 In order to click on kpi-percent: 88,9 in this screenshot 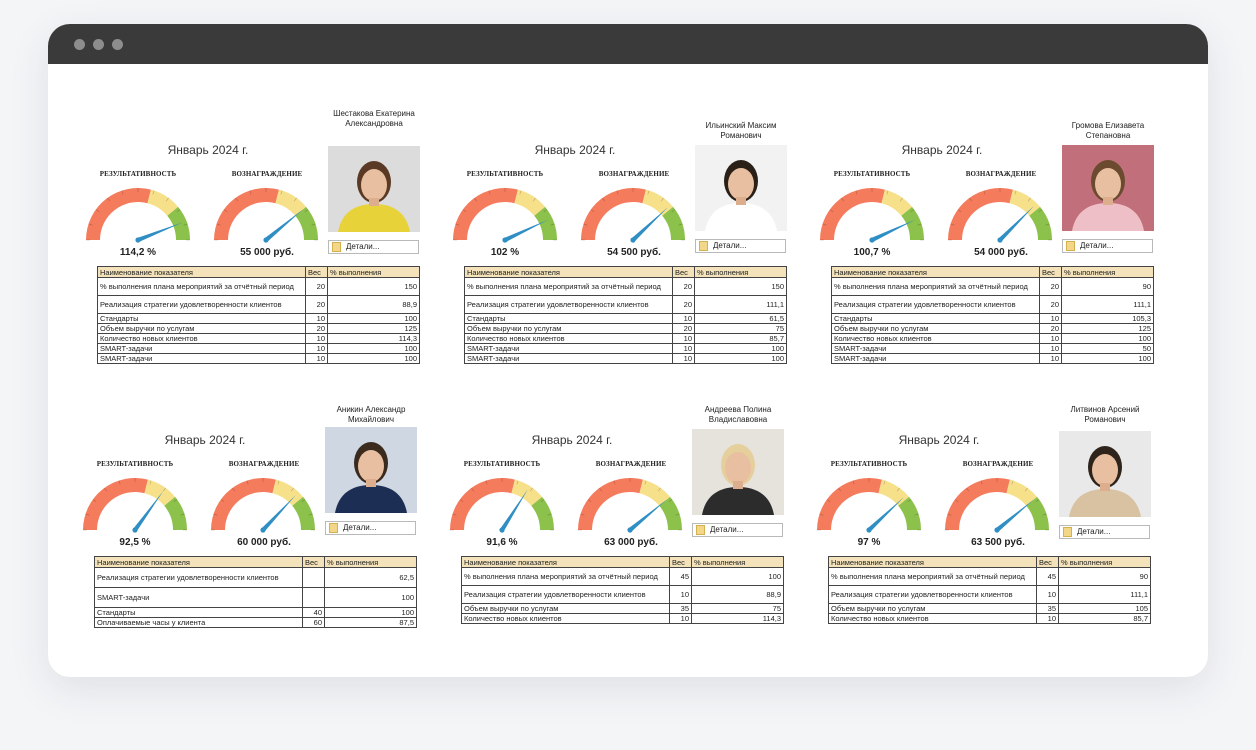, I will do `click(737, 594)`.